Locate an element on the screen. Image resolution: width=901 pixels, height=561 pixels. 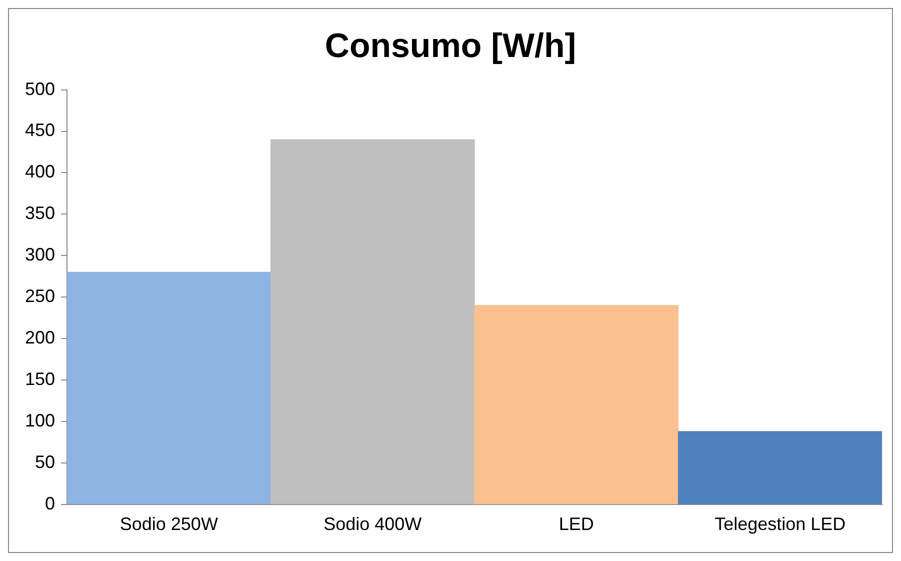
y-tick-label: 400 is located at coordinates (40, 172).